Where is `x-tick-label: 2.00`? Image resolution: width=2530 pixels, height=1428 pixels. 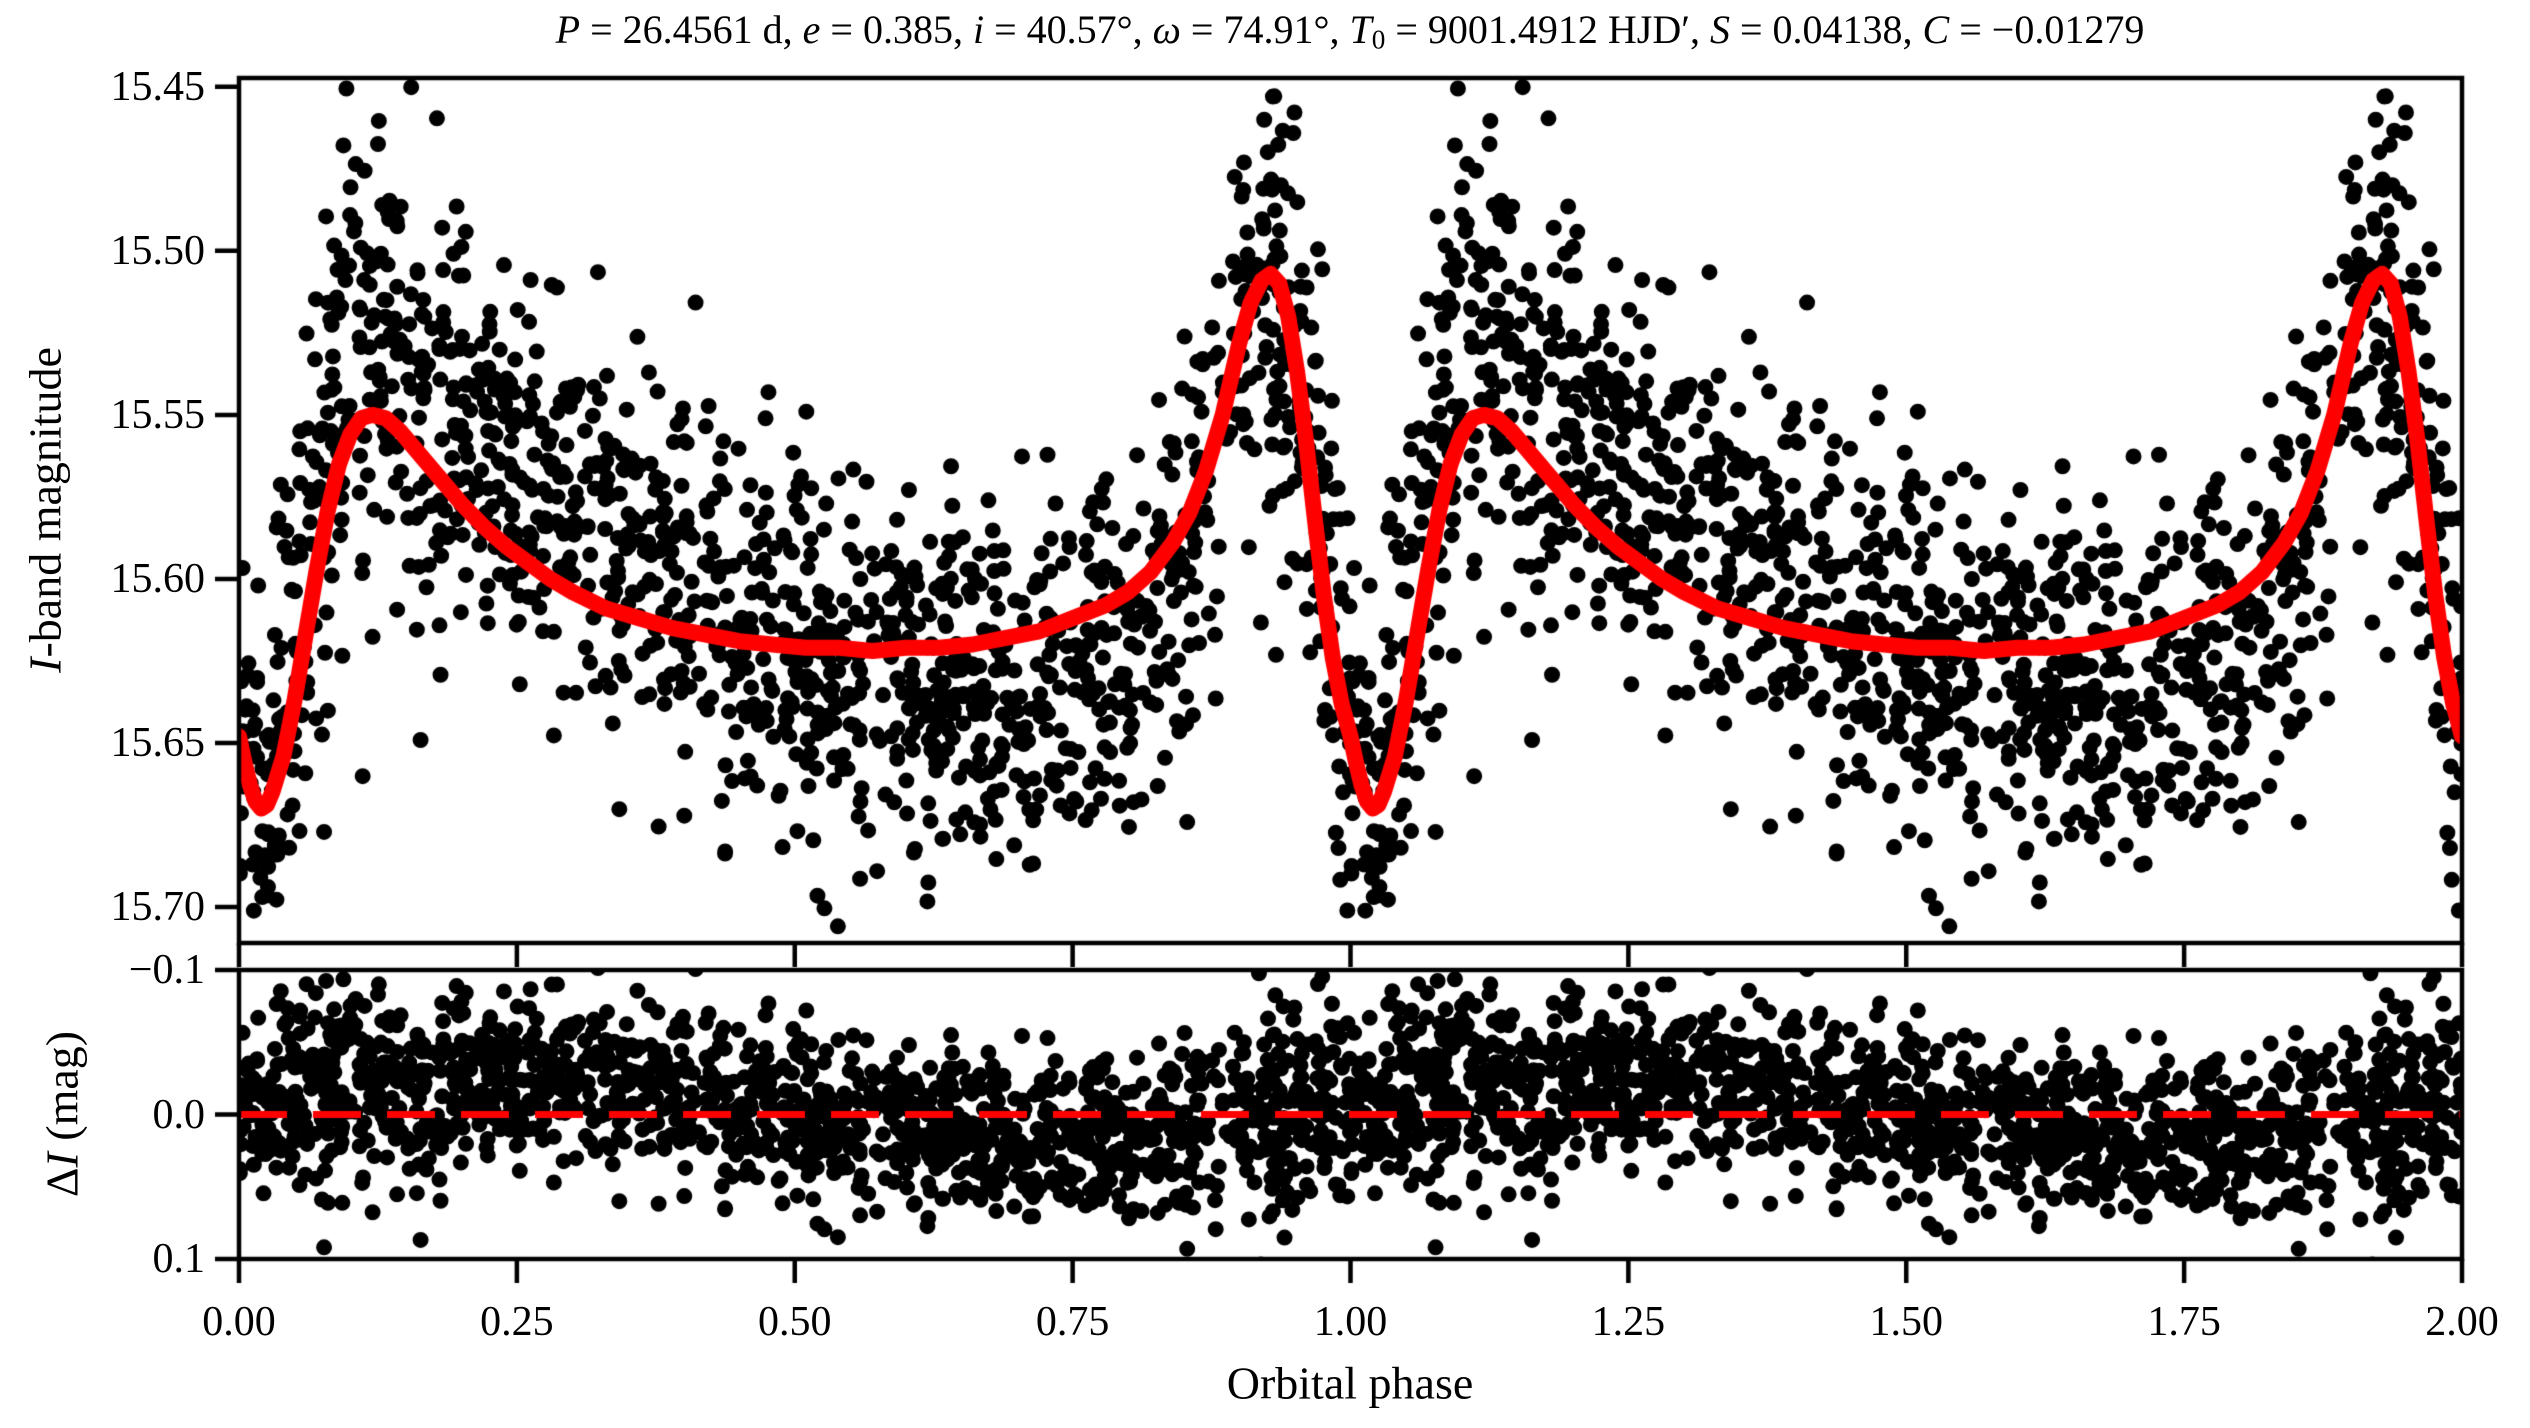 x-tick-label: 2.00 is located at coordinates (2462, 1322).